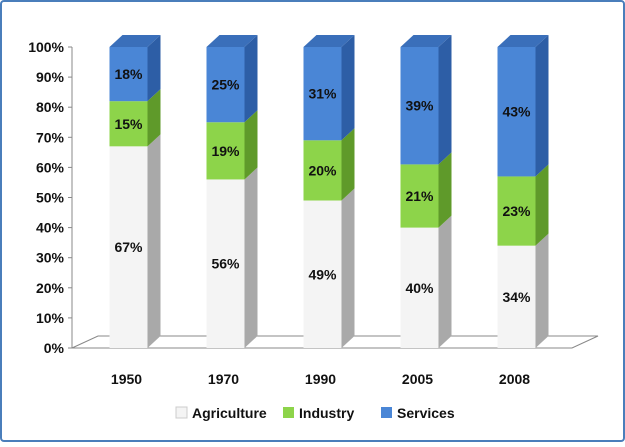 The width and height of the screenshot is (625, 447). I want to click on y-tick-label: 0%, so click(54, 348).